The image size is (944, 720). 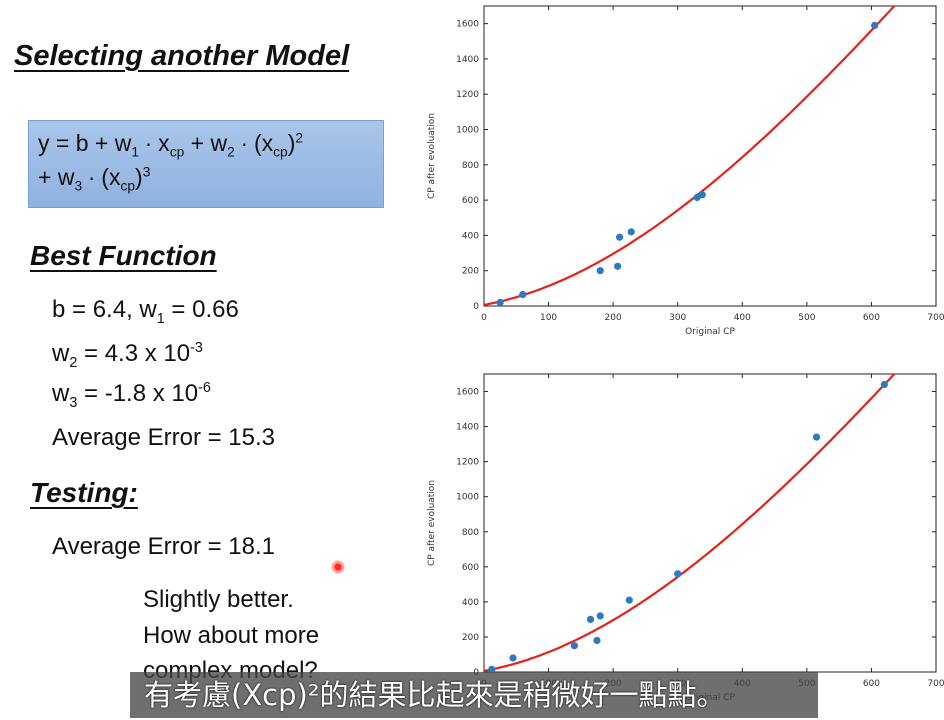 What do you see at coordinates (806, 318) in the screenshot?
I see `x-tick-label: 500` at bounding box center [806, 318].